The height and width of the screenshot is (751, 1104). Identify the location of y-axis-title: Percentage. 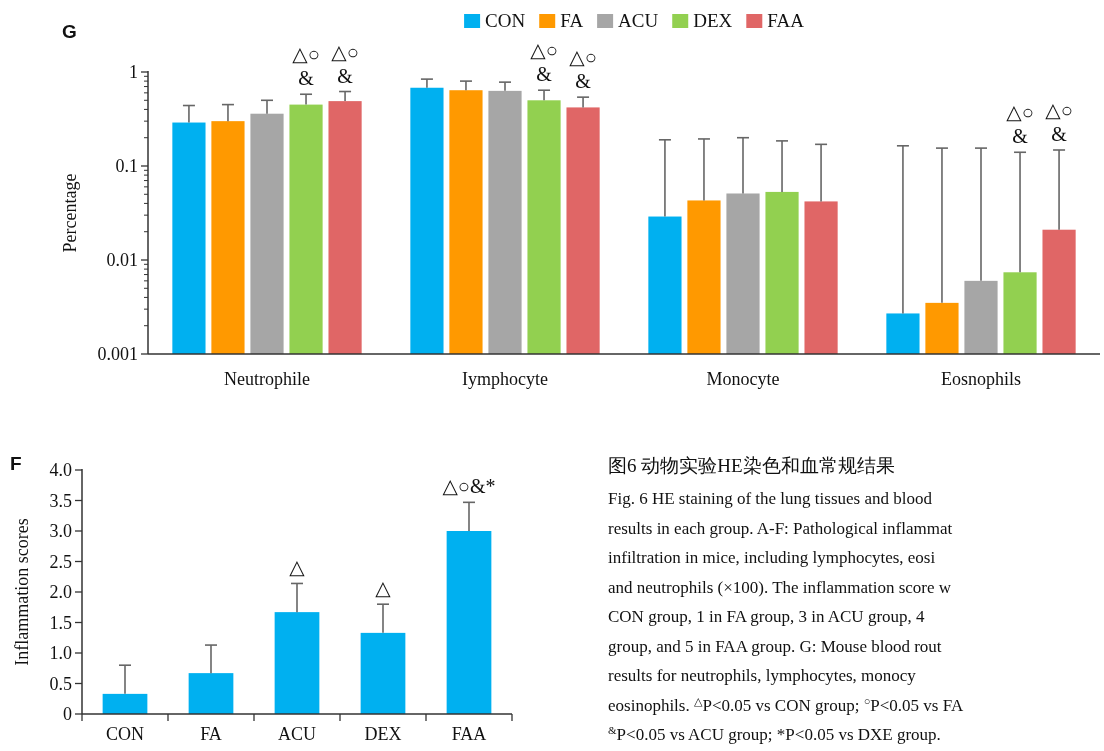
(70, 213).